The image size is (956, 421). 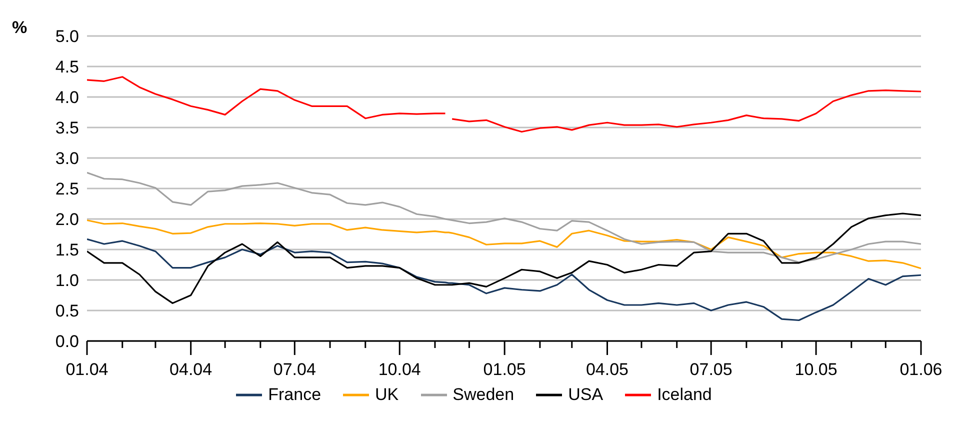 What do you see at coordinates (387, 395) in the screenshot?
I see `legend-label: UK` at bounding box center [387, 395].